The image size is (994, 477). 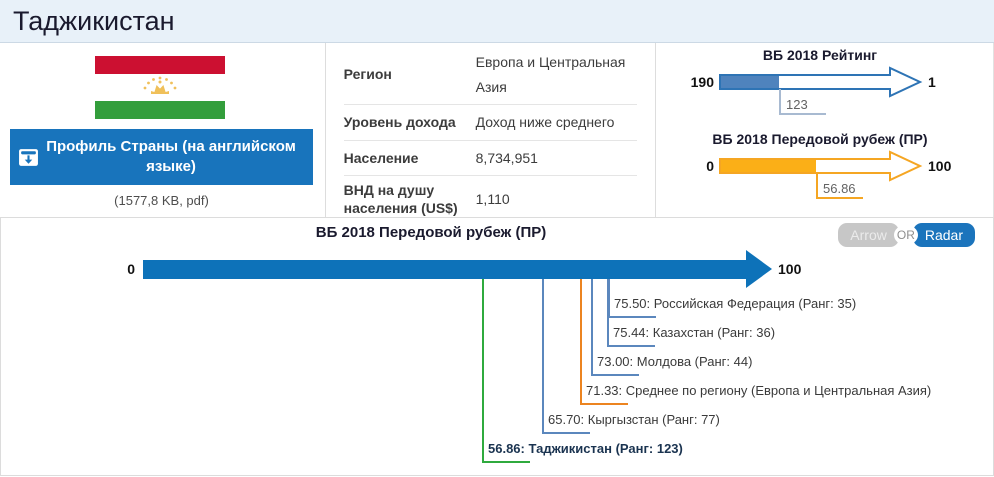 I want to click on fact-row-region: Регион Европа и Центральная Азия, so click(x=490, y=75).